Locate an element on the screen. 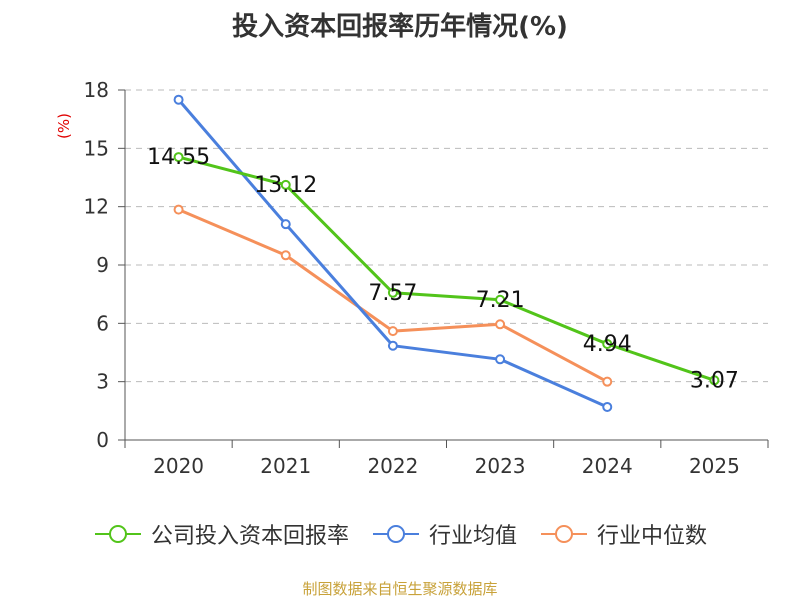  legend-average-label: 行业均值 is located at coordinates (472, 536).